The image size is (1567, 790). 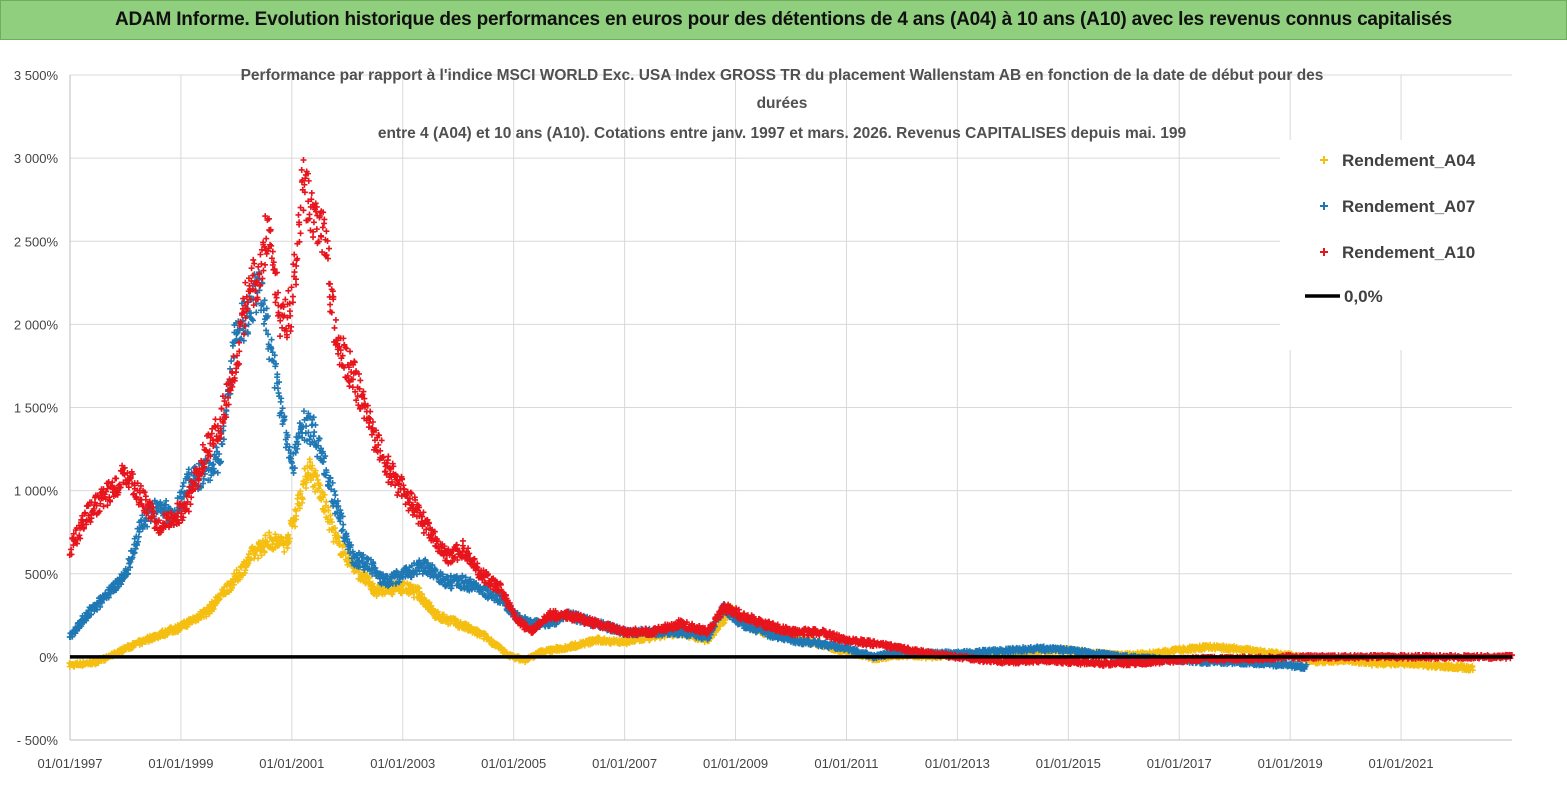 I want to click on x-tick-label: 01/01/1997, so click(x=69, y=763).